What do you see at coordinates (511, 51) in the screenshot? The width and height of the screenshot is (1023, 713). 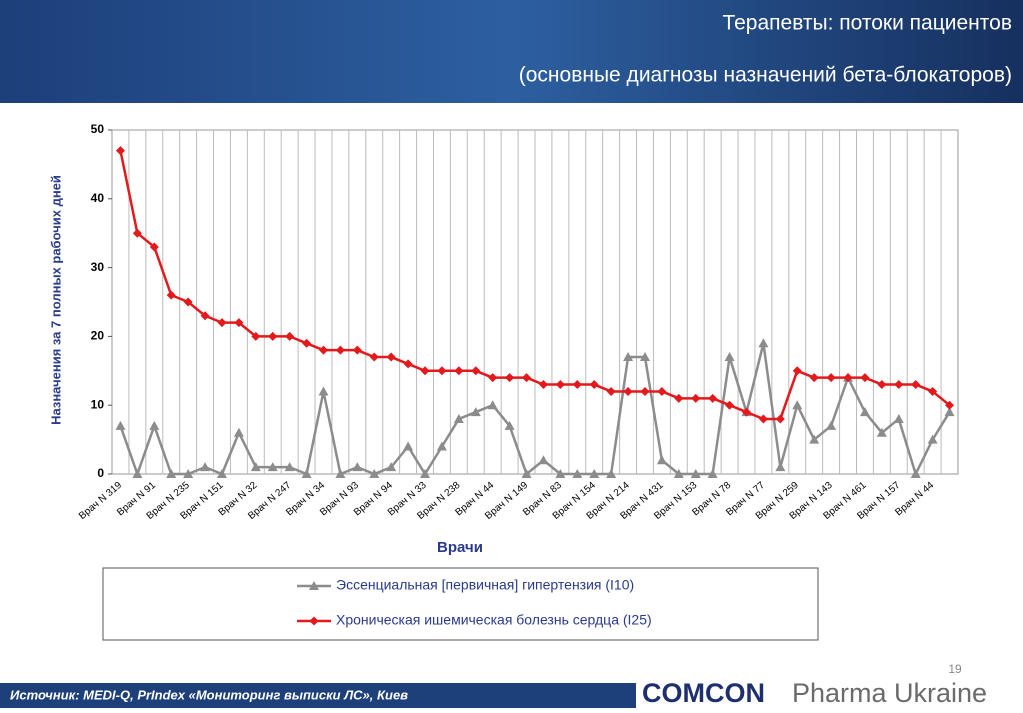 I see `header-banner` at bounding box center [511, 51].